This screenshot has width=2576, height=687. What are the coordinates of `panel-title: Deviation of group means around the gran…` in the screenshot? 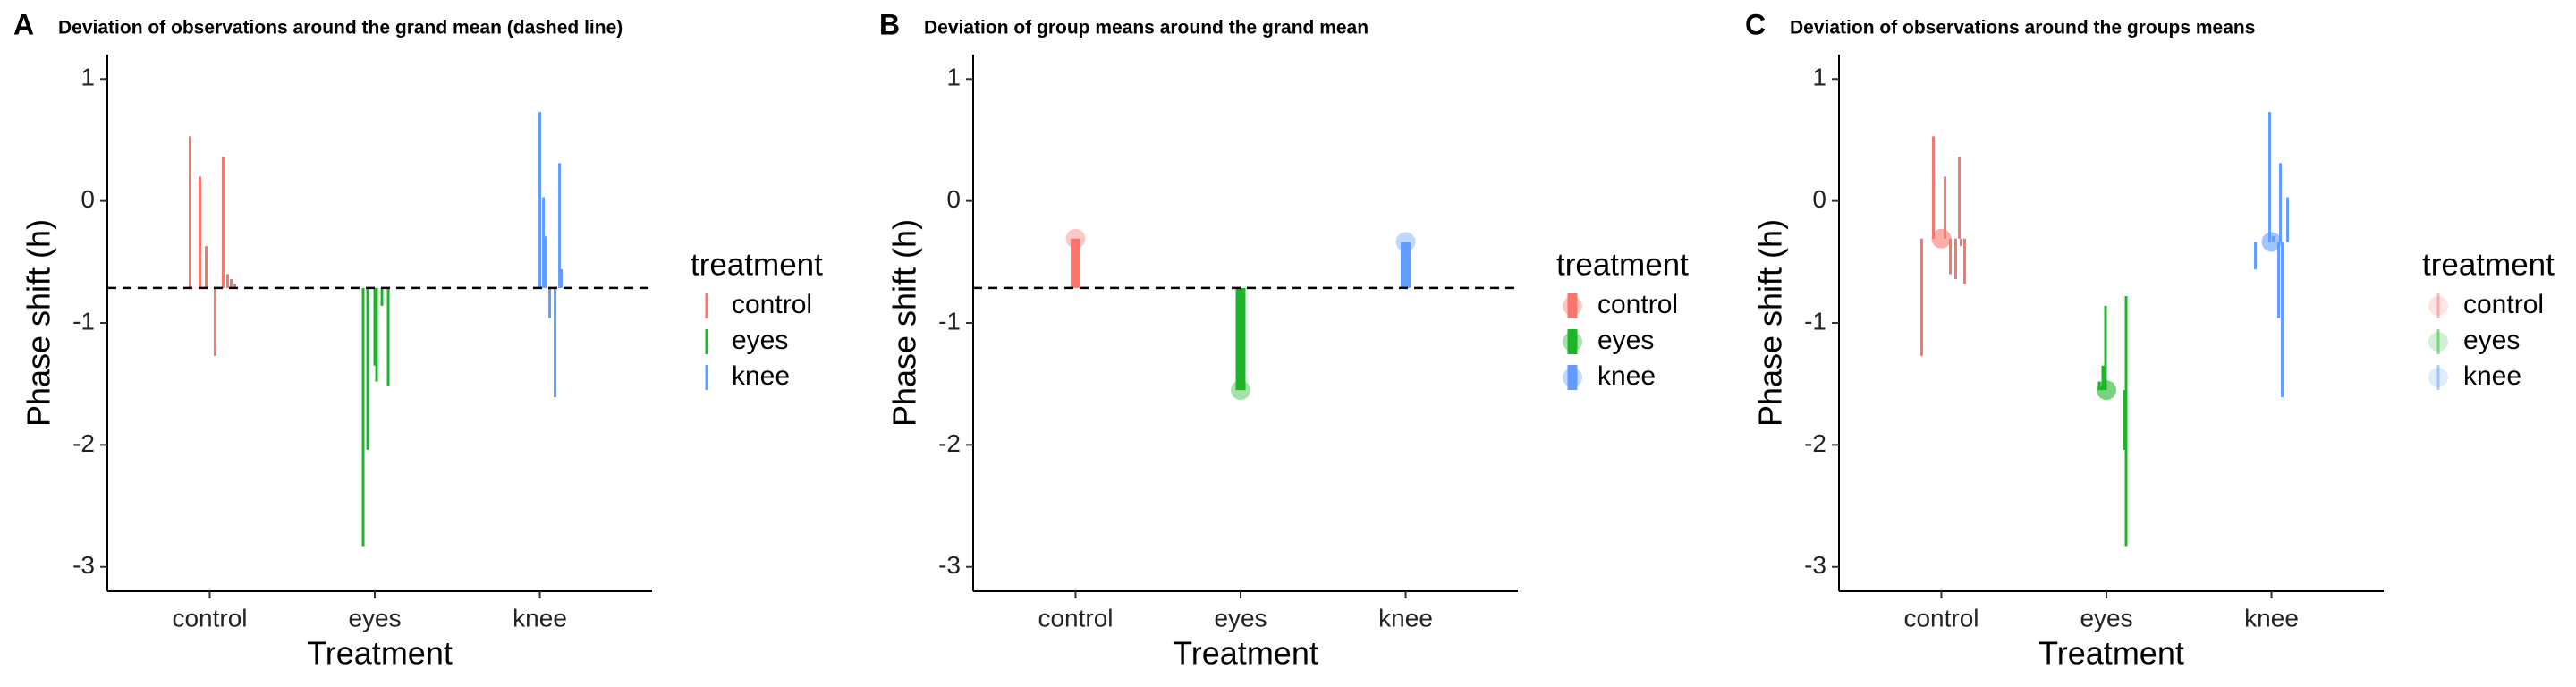 It's located at (1146, 28).